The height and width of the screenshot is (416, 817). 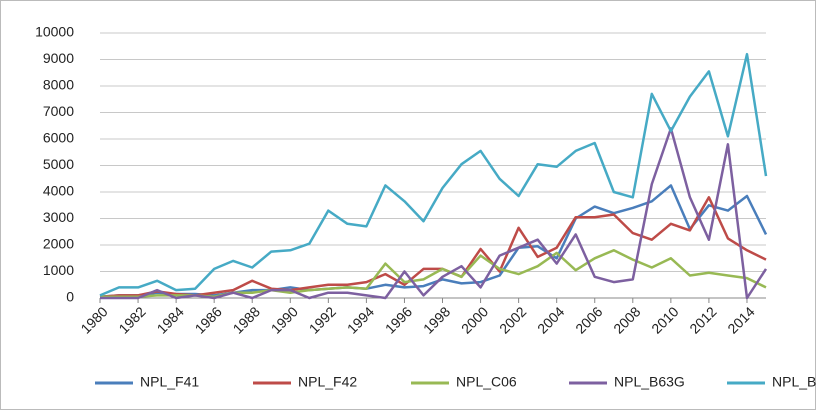 I want to click on y-tick-label: 0, so click(x=70, y=297).